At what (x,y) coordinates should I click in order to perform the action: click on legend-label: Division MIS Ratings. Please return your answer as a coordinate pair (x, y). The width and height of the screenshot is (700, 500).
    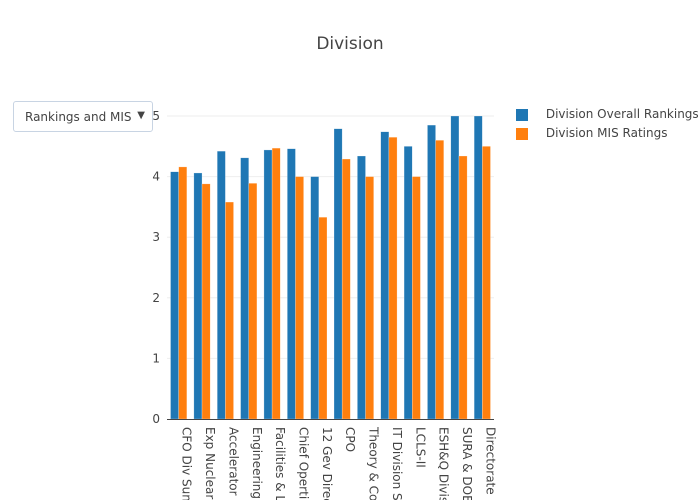
    Looking at the image, I should click on (606, 133).